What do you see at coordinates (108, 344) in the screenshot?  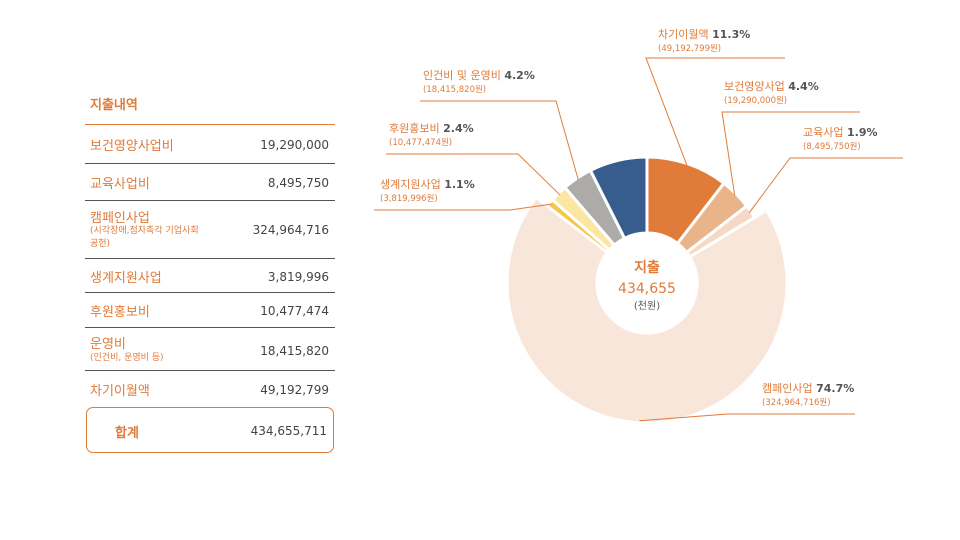 I see `row-name: 운영비` at bounding box center [108, 344].